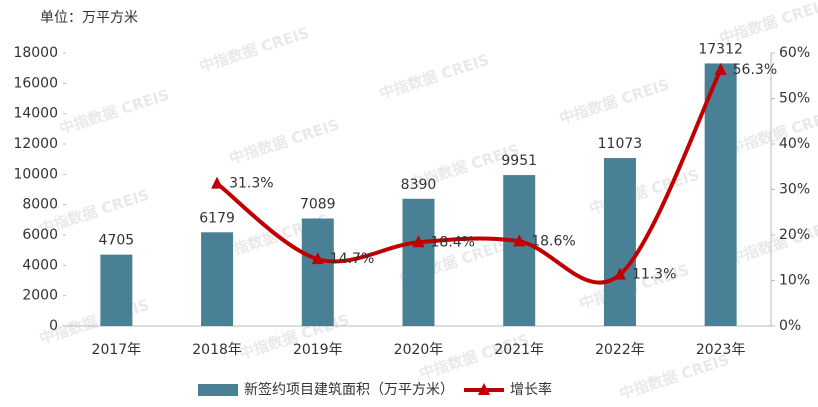 The image size is (818, 407). What do you see at coordinates (620, 350) in the screenshot?
I see `x-tick-label: 2022年` at bounding box center [620, 350].